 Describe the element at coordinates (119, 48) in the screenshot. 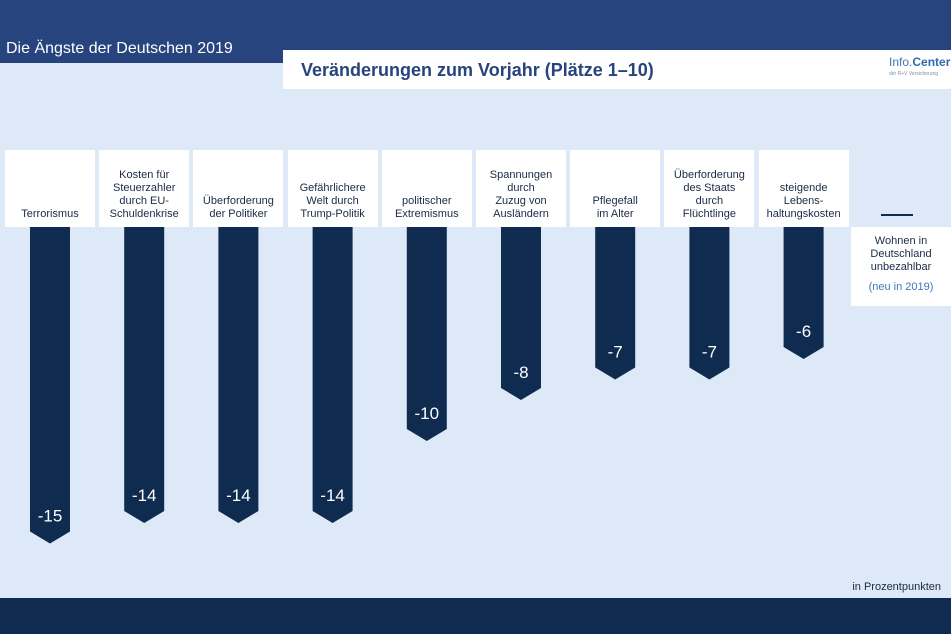

I see `super-title: Die Ängste der Deutschen 2019` at that location.